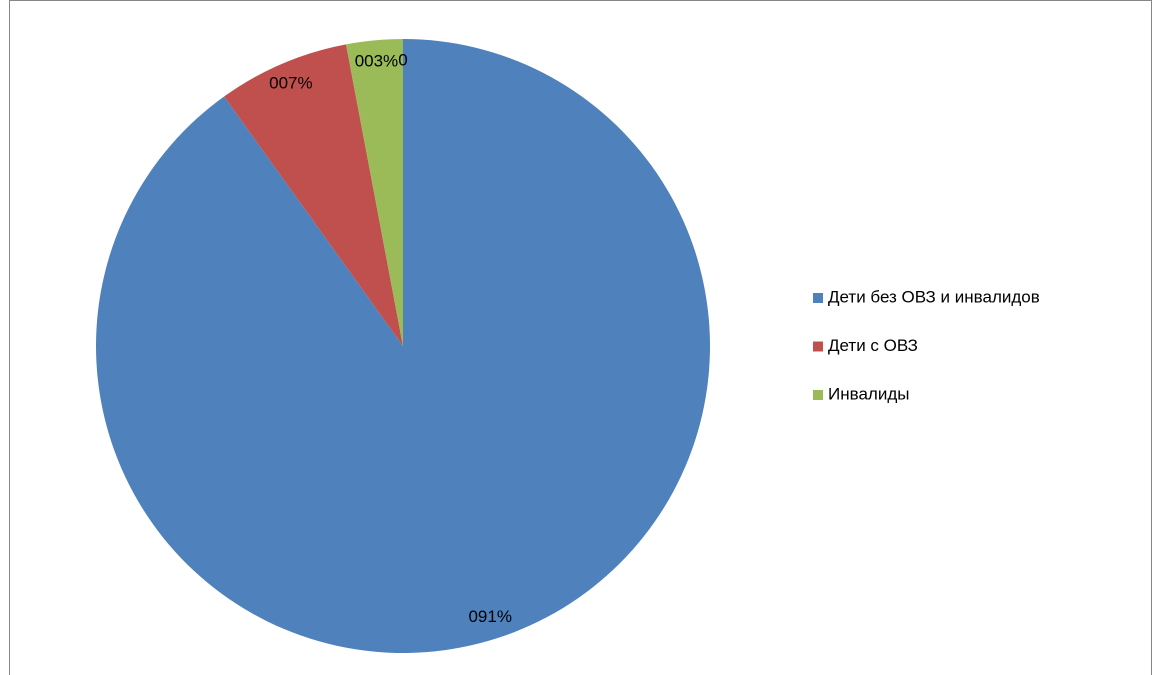 Image resolution: width=1153 pixels, height=675 pixels. What do you see at coordinates (489, 616) in the screenshot?
I see `data-label: 091%` at bounding box center [489, 616].